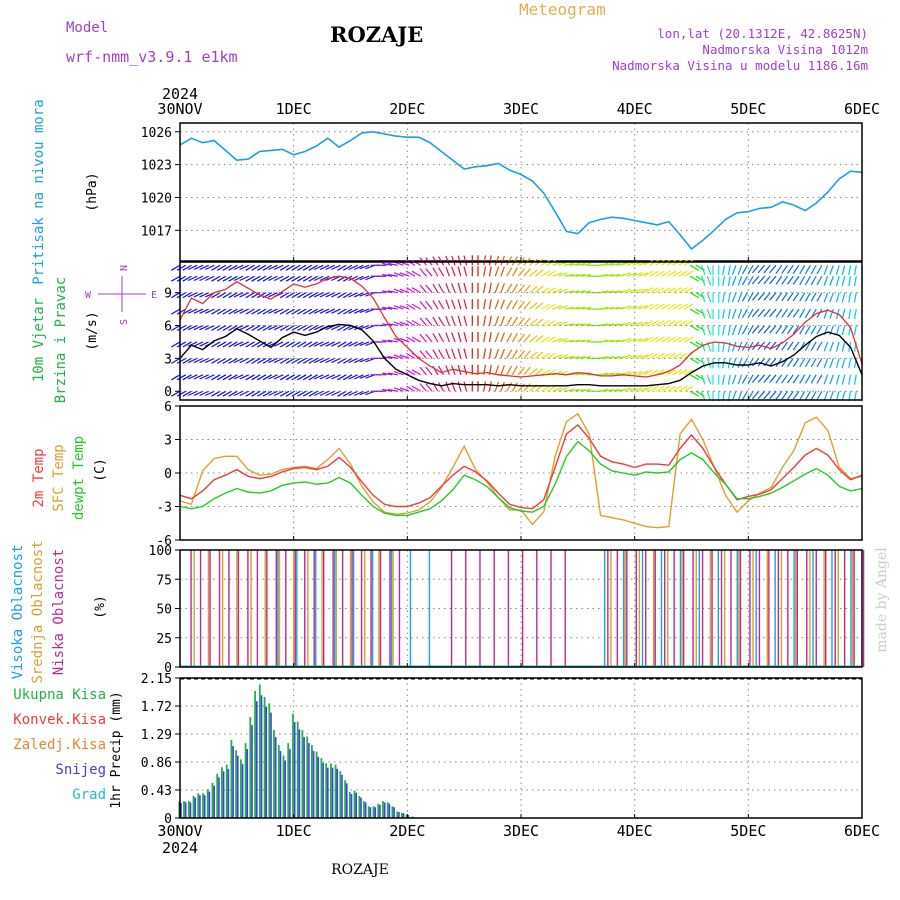  I want to click on footer-title: ROZAJE, so click(360, 870).